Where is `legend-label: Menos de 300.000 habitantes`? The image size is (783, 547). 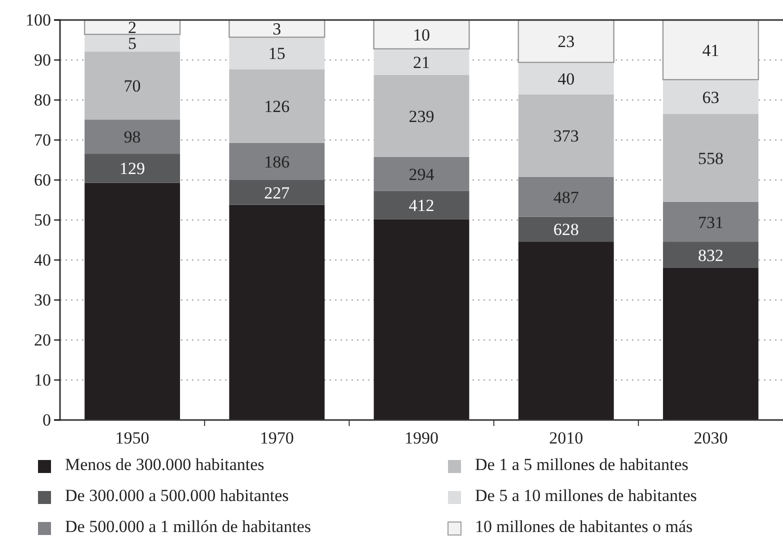
legend-label: Menos de 300.000 habitantes is located at coordinates (164, 464).